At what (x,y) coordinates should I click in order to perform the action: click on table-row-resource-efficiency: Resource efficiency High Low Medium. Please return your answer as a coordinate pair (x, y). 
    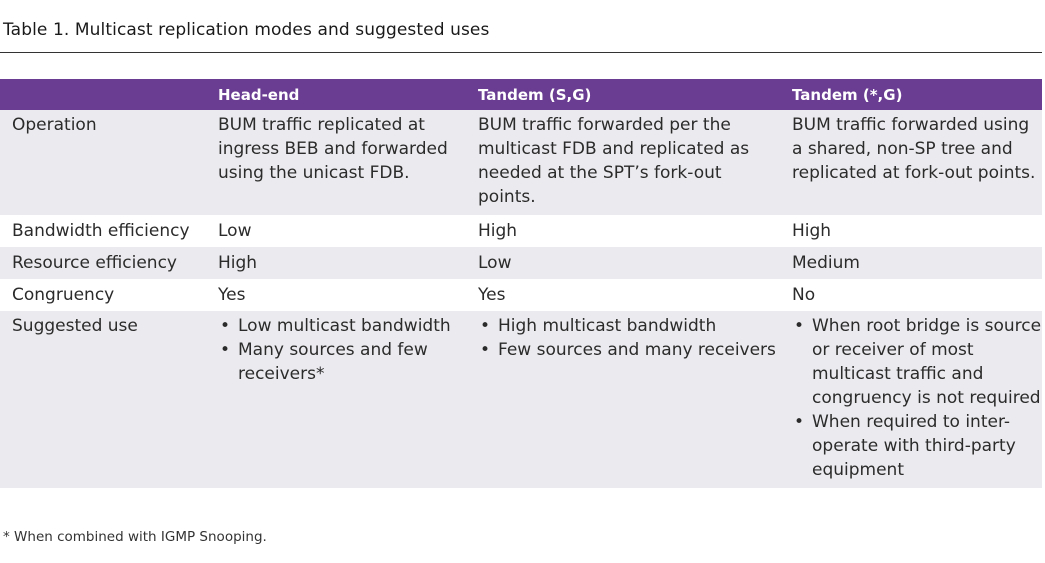
    Looking at the image, I should click on (521, 263).